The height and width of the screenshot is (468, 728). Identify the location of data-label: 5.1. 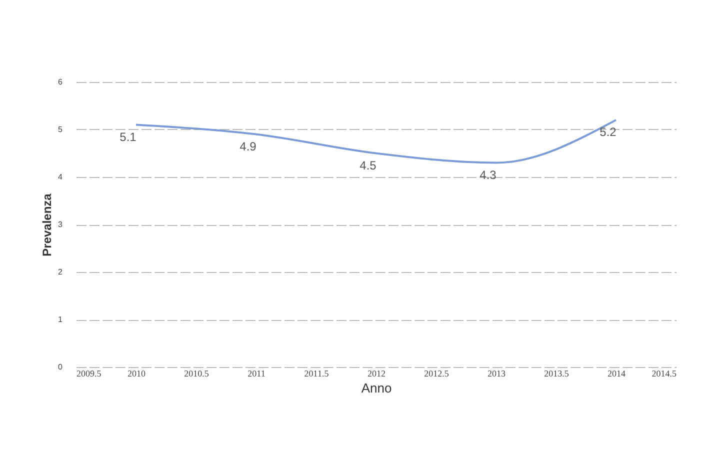
(128, 137).